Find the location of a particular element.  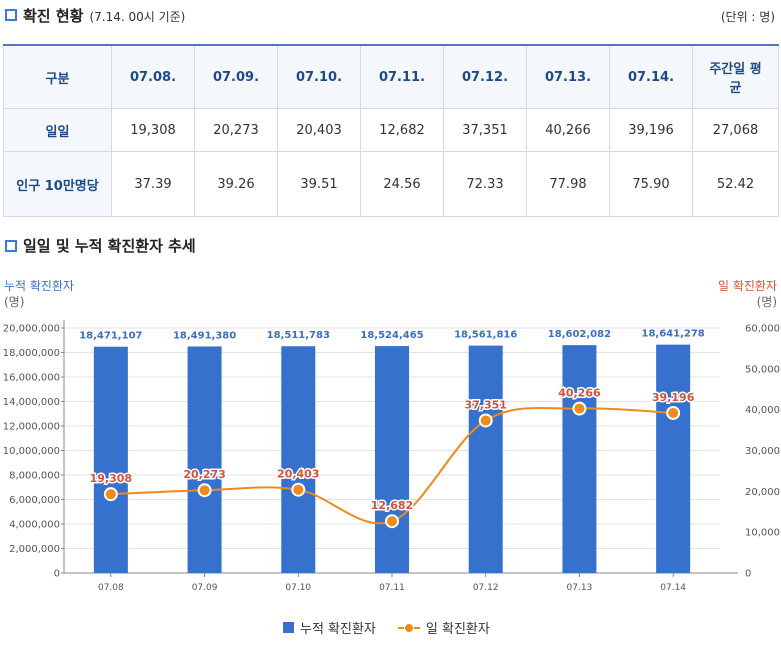

y-left-tick-label: 4,000,000 is located at coordinates (34, 525).